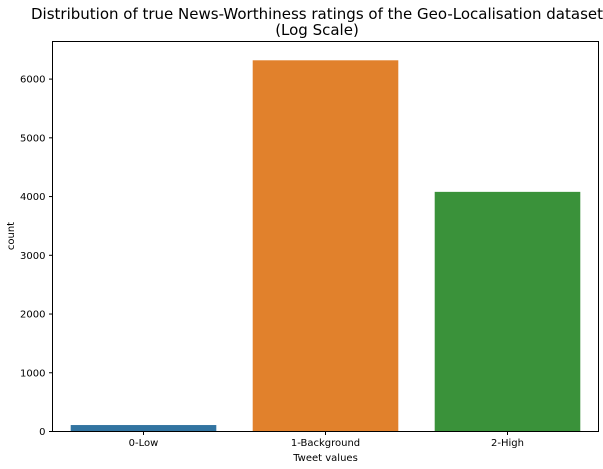  What do you see at coordinates (325, 443) in the screenshot?
I see `x-tick-label: 1-Background` at bounding box center [325, 443].